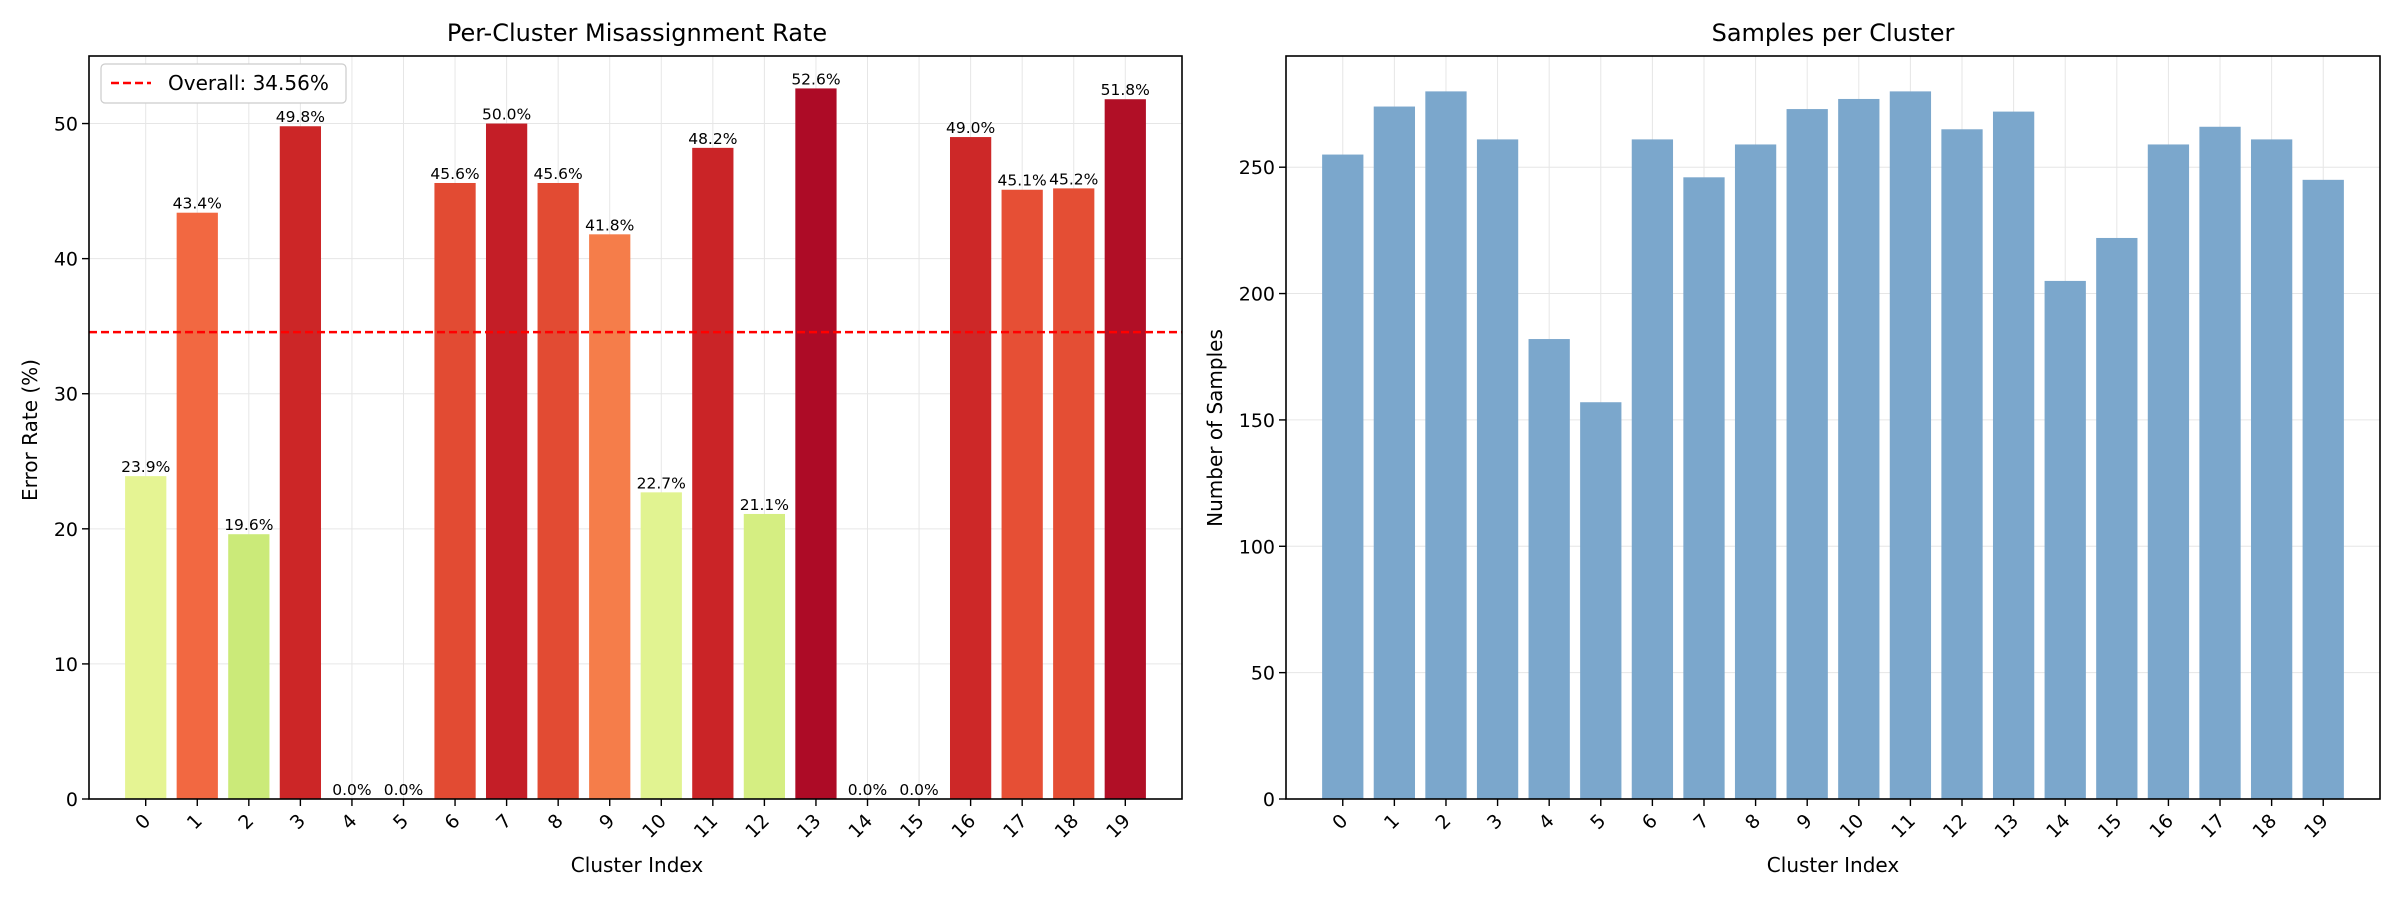 This screenshot has width=2400, height=900. Describe the element at coordinates (970, 128) in the screenshot. I see `data-label: 49.0%` at that location.